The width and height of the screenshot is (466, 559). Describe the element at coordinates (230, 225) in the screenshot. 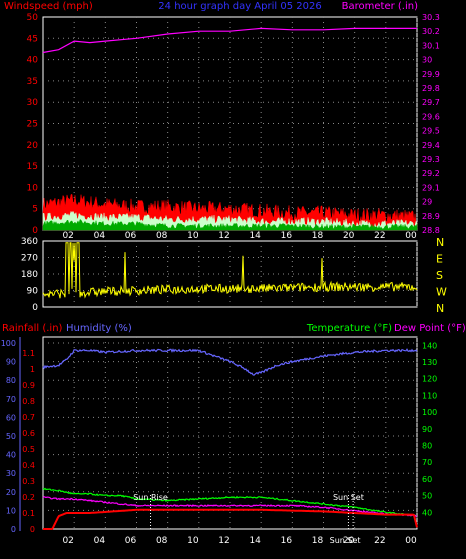

I see `wind-low-series` at that location.